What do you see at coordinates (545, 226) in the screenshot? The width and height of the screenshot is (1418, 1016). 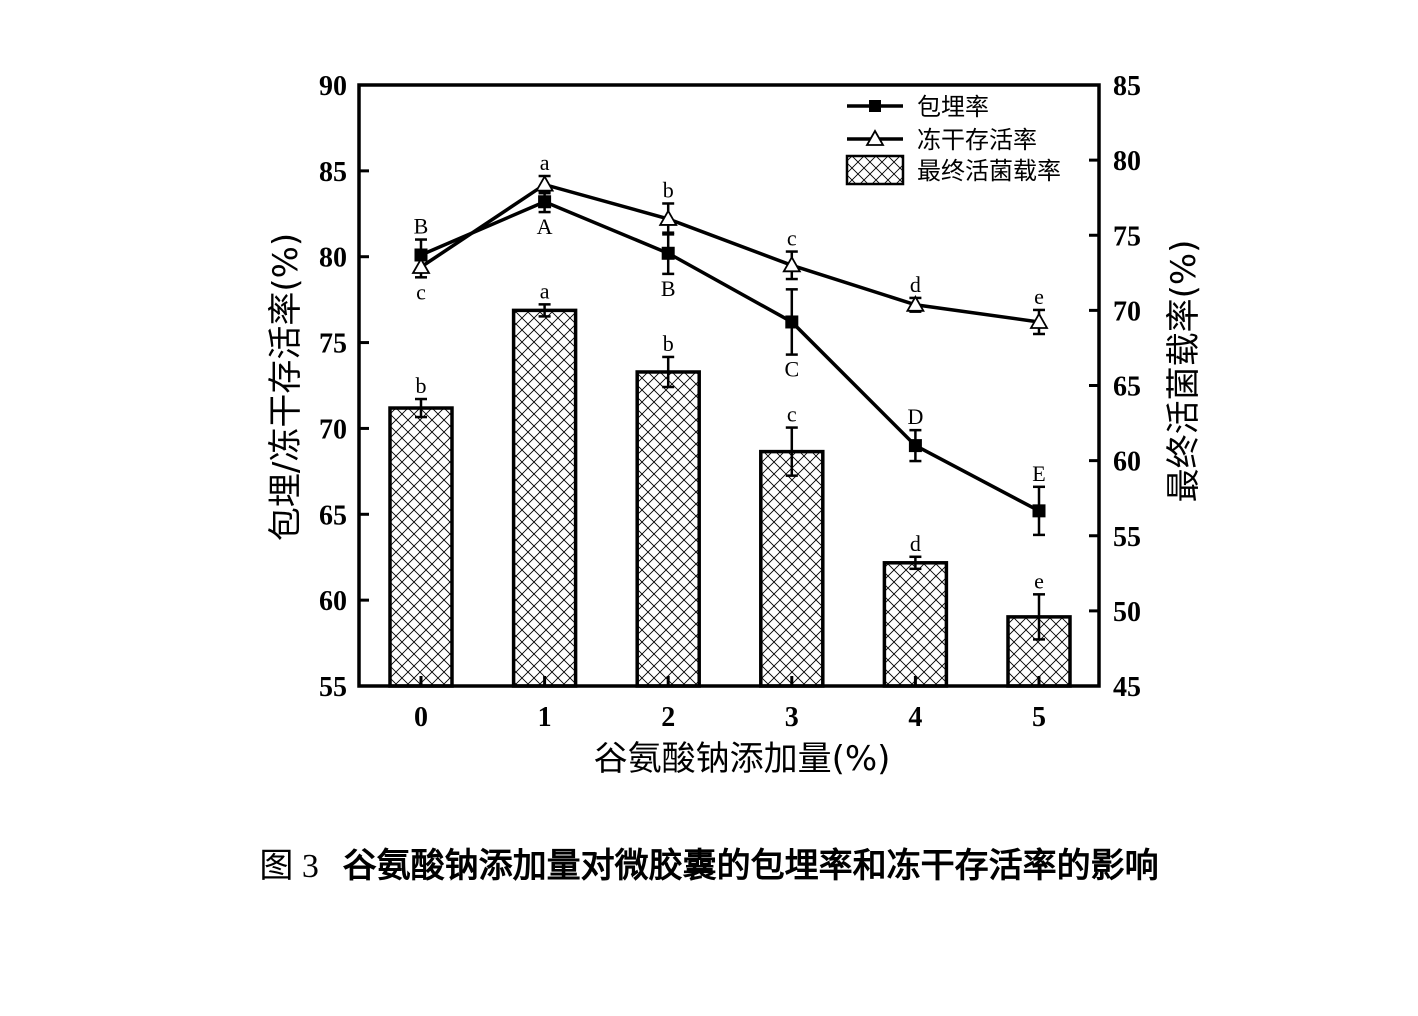 I see `embedding-label-1: A` at bounding box center [545, 226].